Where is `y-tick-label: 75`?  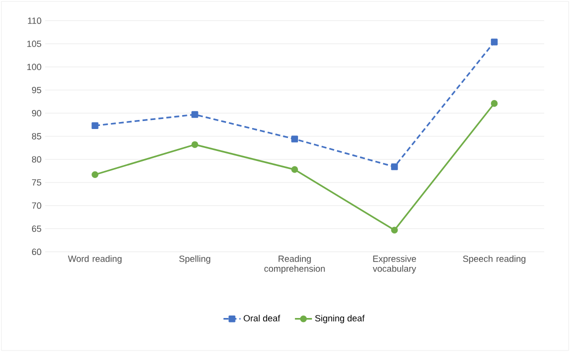 y-tick-label: 75 is located at coordinates (37, 182).